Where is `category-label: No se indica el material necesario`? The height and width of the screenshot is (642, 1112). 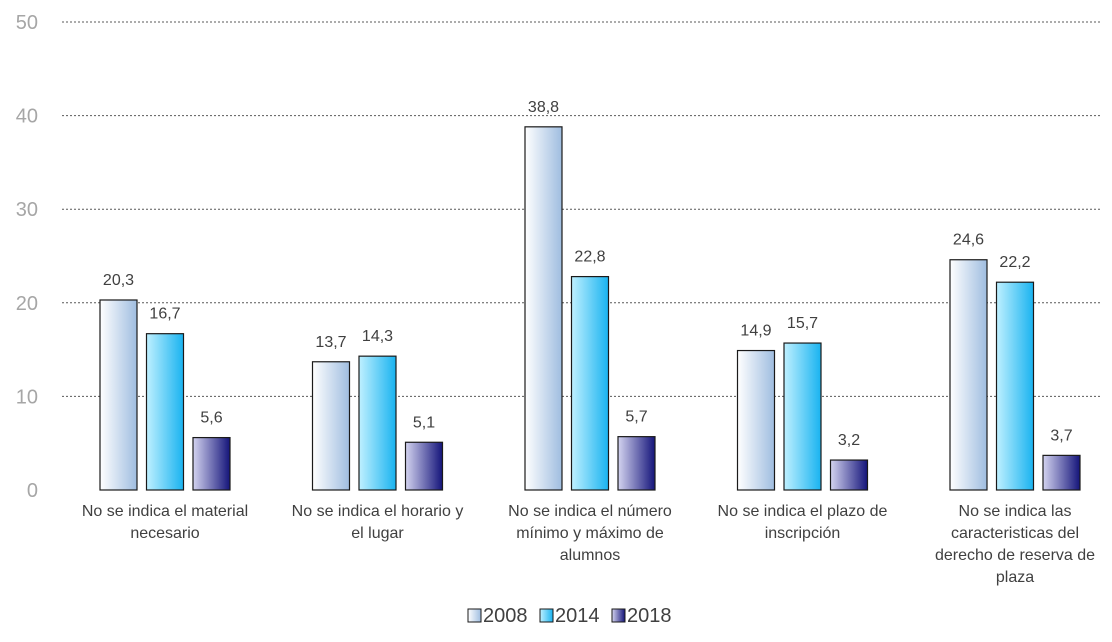 category-label: No se indica el material necesario is located at coordinates (165, 522).